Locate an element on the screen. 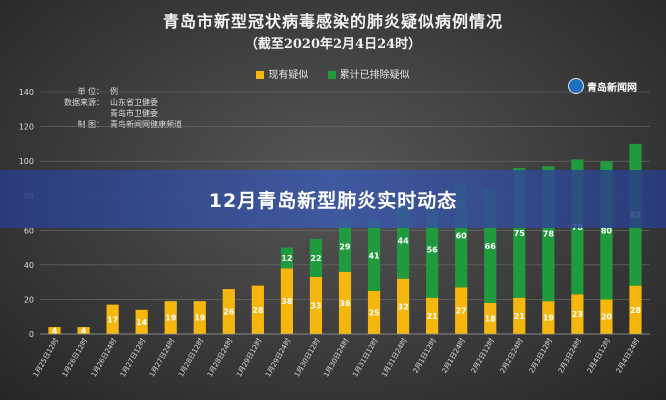 The width and height of the screenshot is (666, 400). source-info: 单 位： 例 数据来源： 山东省卫健委 青岛市卫健委 制 图： 青岛新闻网健康频道 is located at coordinates (119, 108).